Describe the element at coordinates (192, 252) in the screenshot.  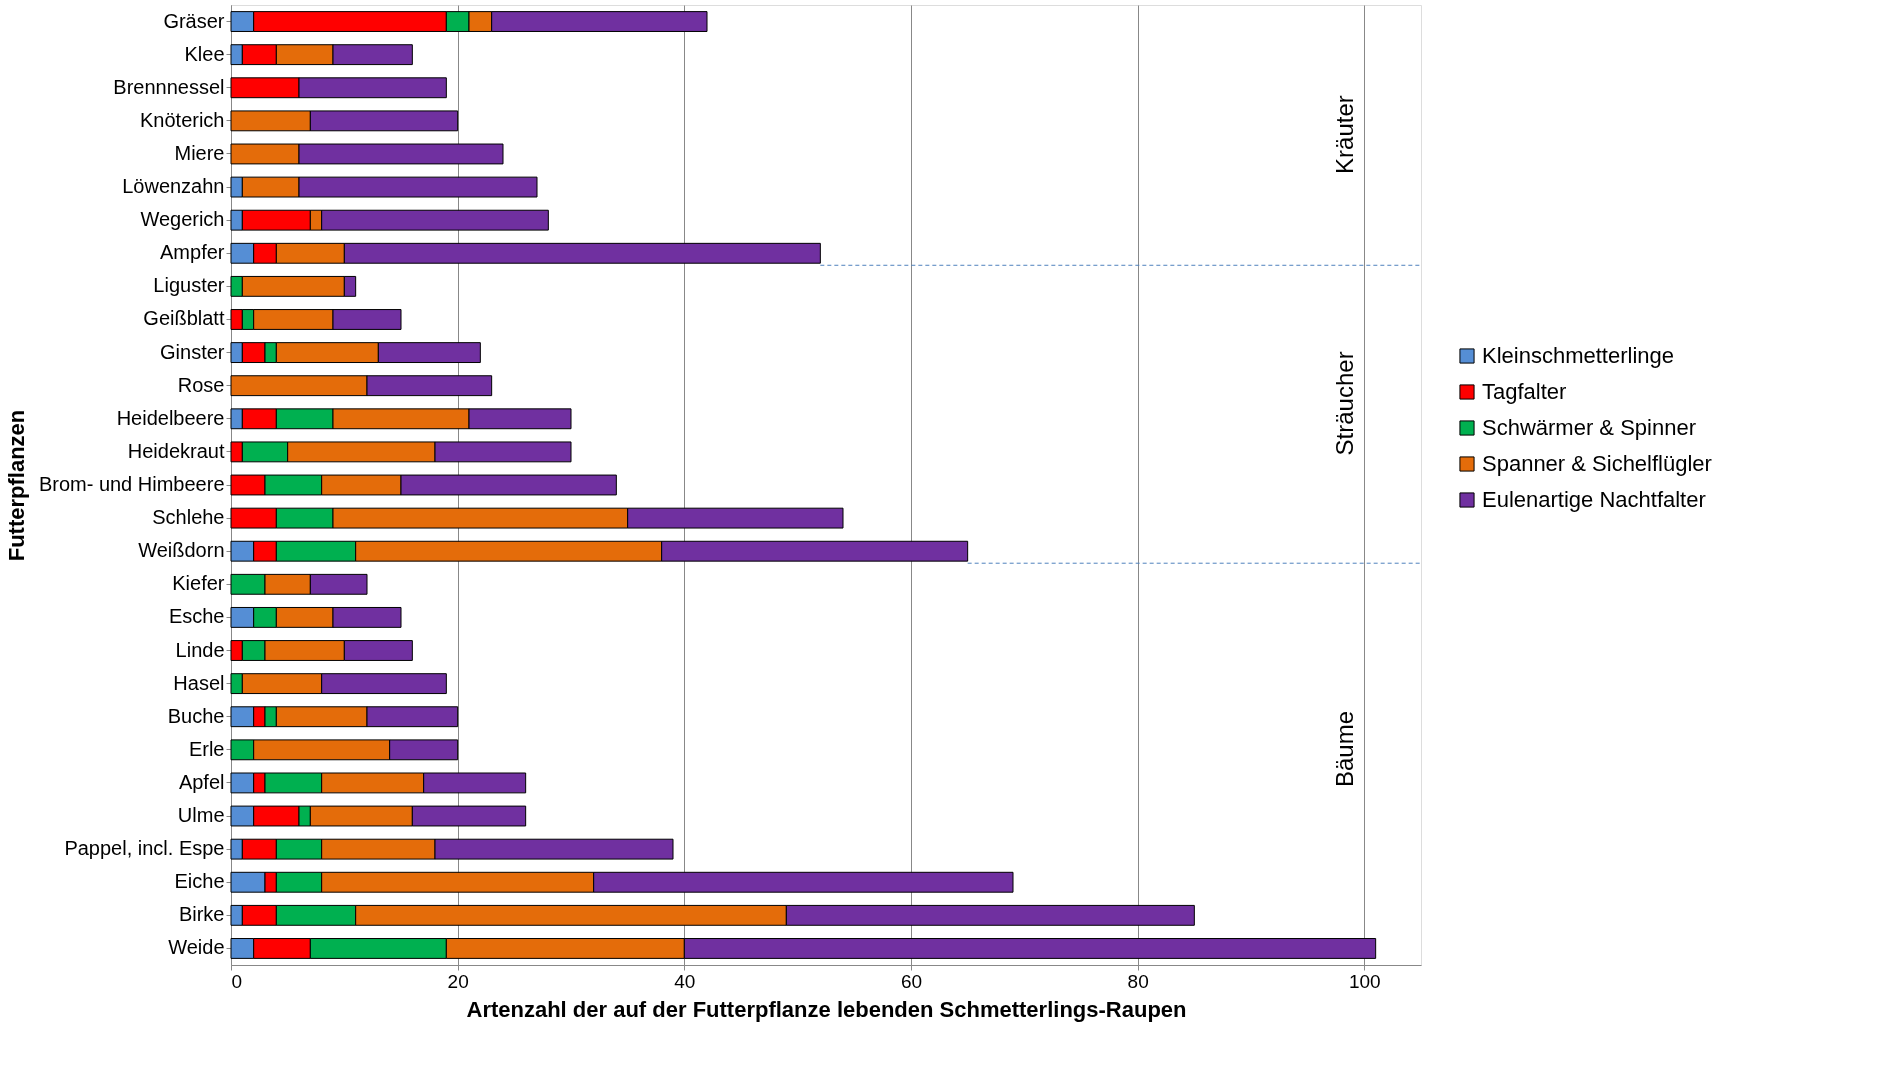
I see `y-tick-label: Ampfer` at that location.